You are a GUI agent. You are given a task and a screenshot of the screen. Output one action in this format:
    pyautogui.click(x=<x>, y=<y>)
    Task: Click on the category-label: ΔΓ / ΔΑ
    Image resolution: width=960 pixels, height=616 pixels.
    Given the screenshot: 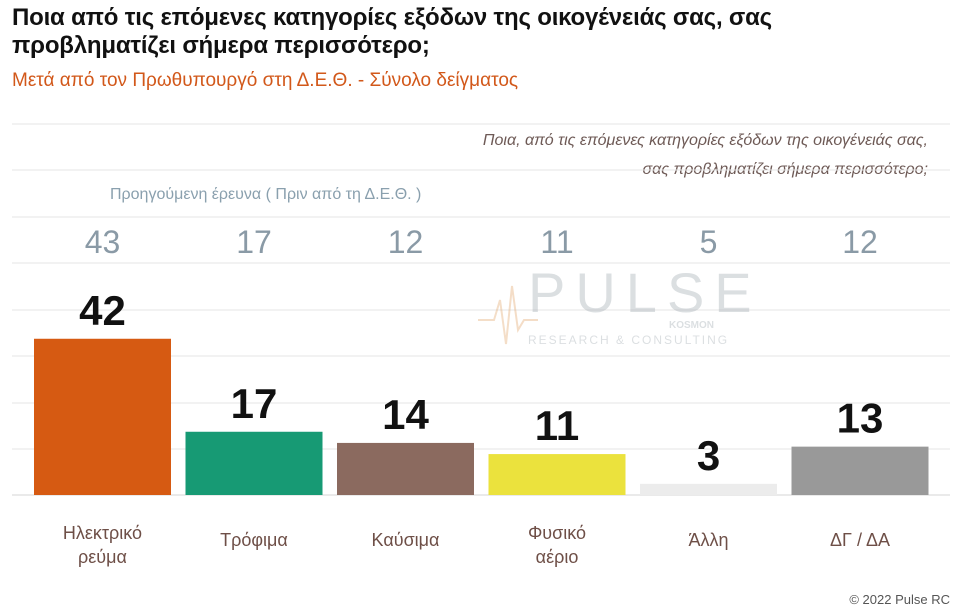 What is the action you would take?
    pyautogui.click(x=860, y=540)
    